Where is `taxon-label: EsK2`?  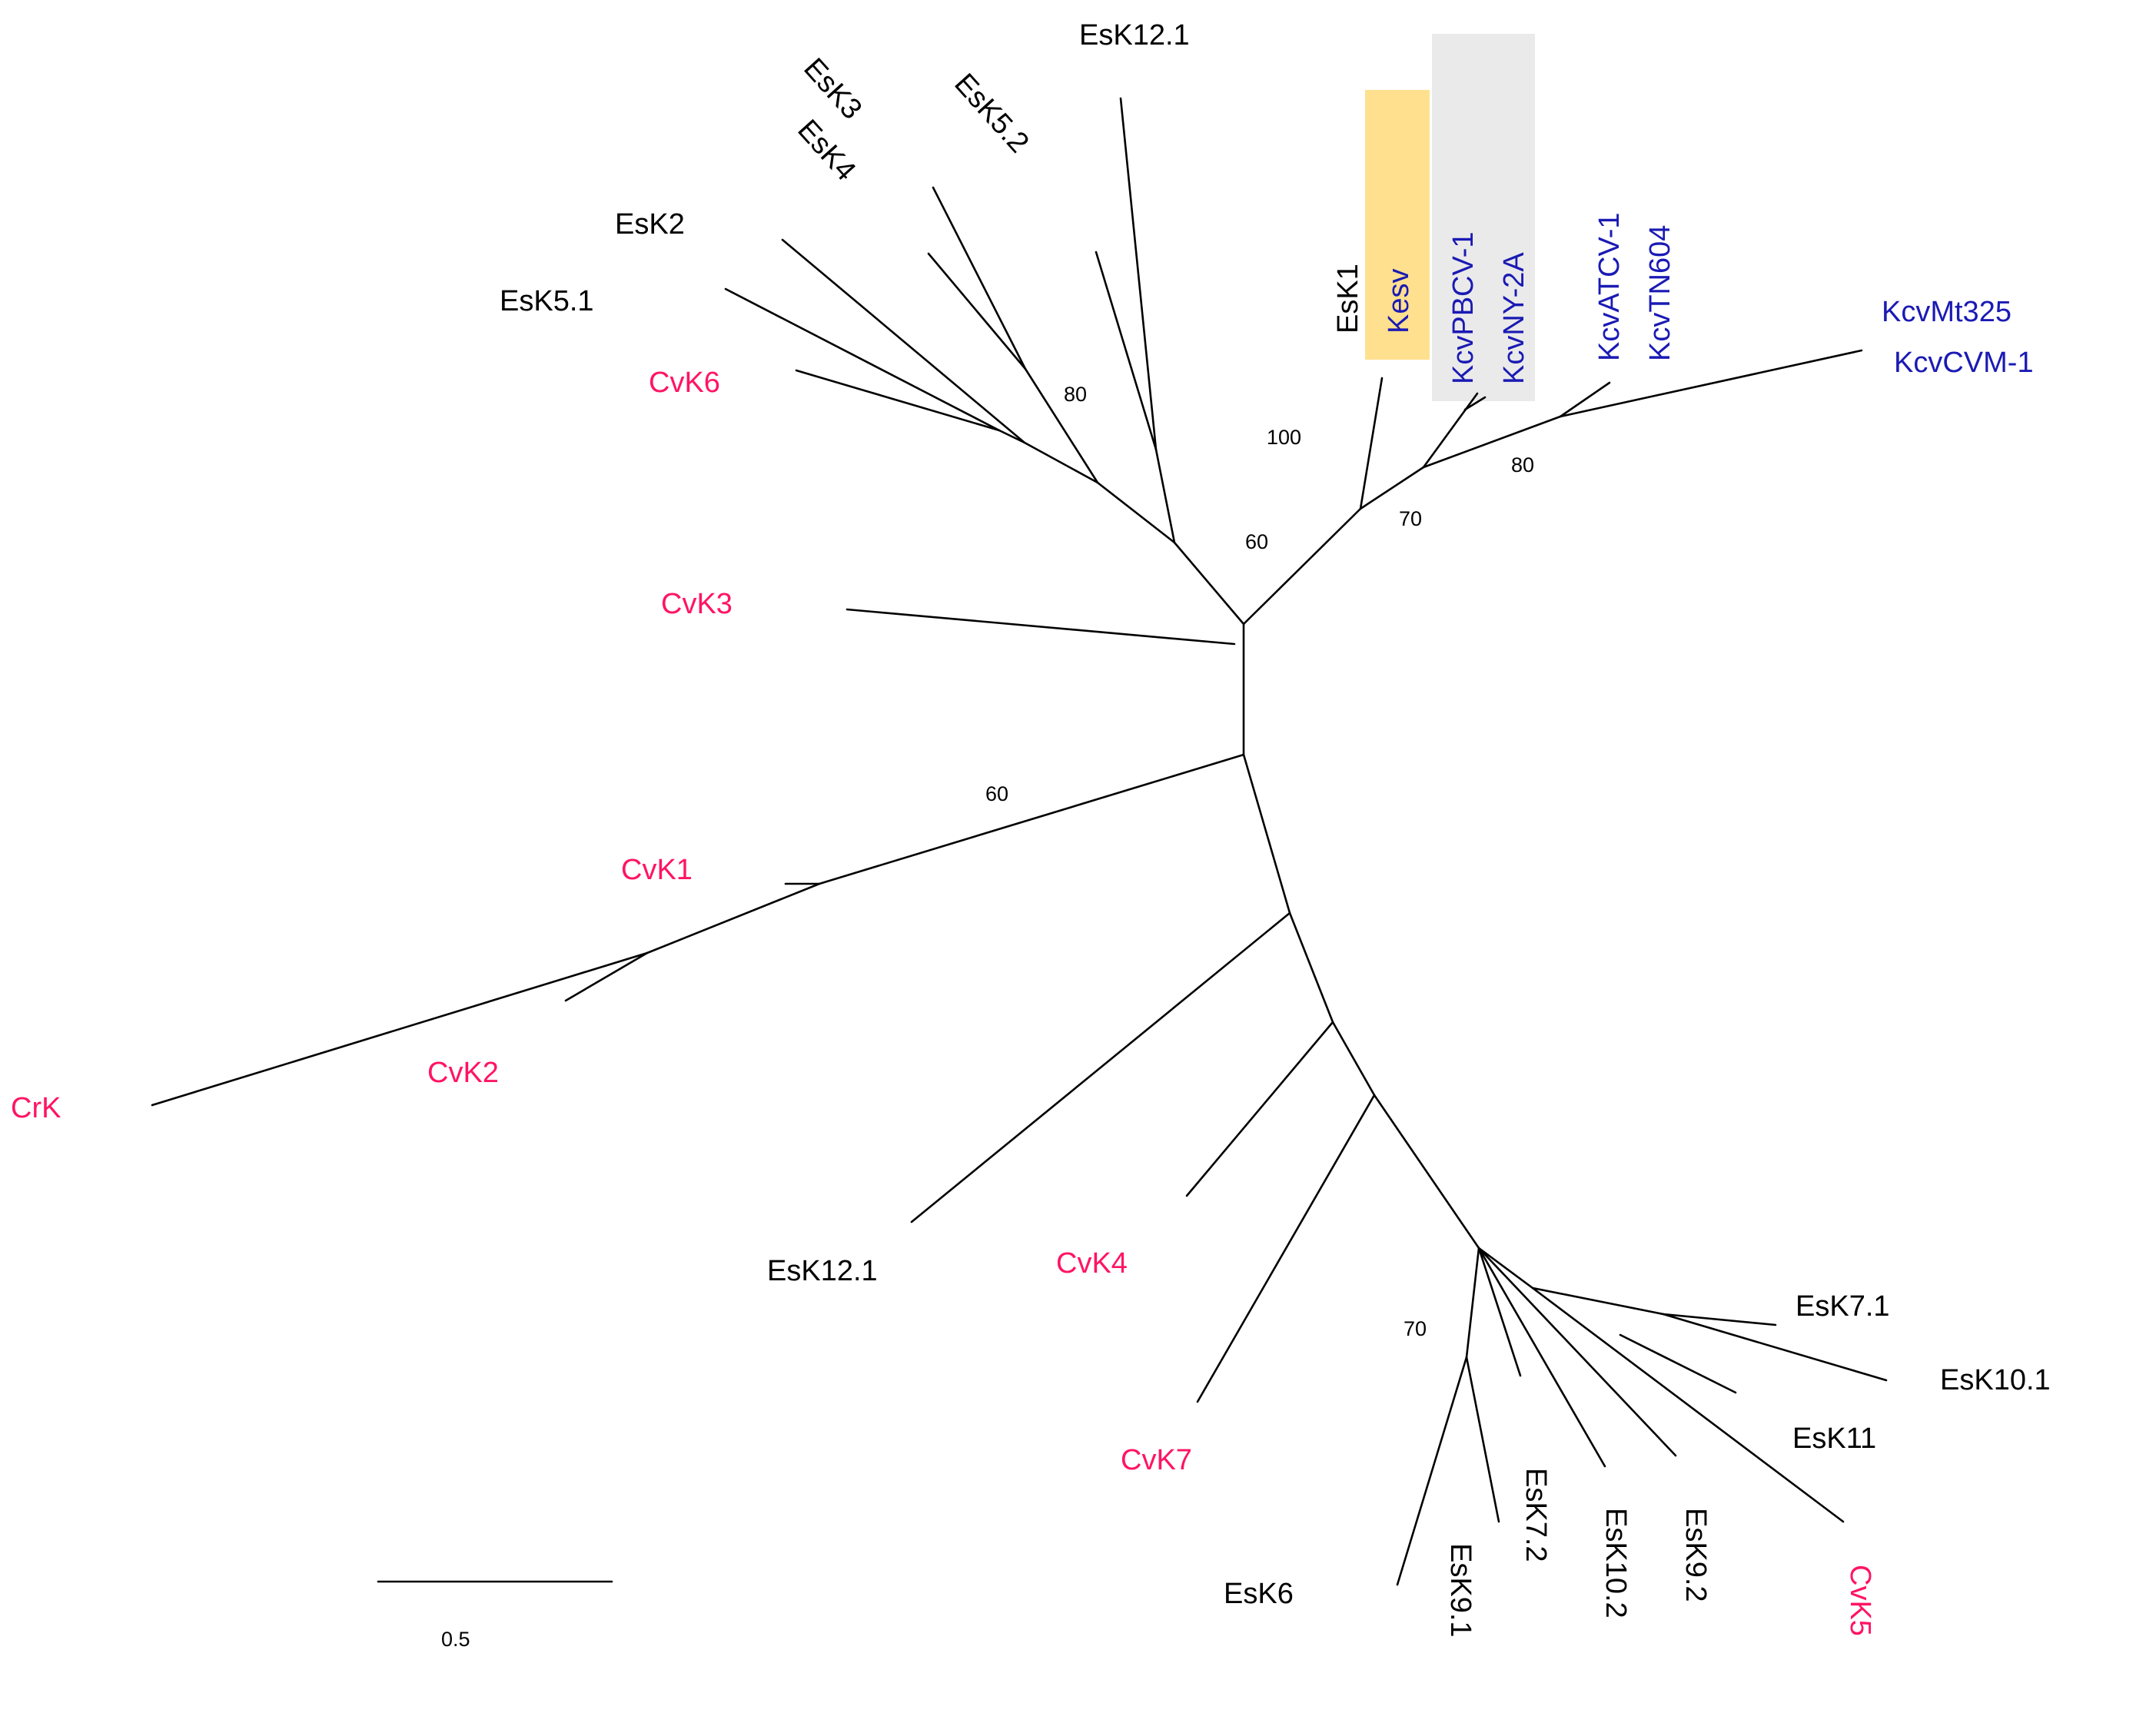
taxon-label: EsK2 is located at coordinates (650, 225).